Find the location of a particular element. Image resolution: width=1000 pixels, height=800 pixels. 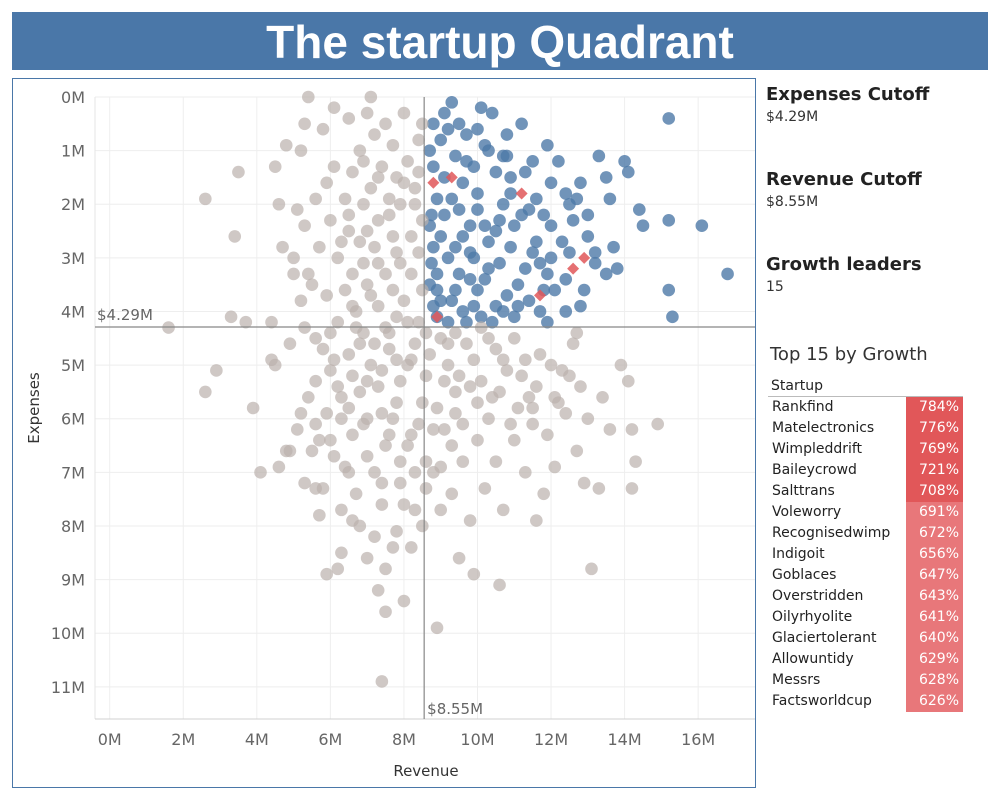

growth-value: 769% is located at coordinates (934, 449).